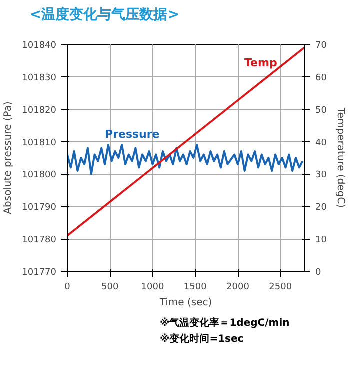  What do you see at coordinates (67, 287) in the screenshot?
I see `x-tick-label: 0` at bounding box center [67, 287].